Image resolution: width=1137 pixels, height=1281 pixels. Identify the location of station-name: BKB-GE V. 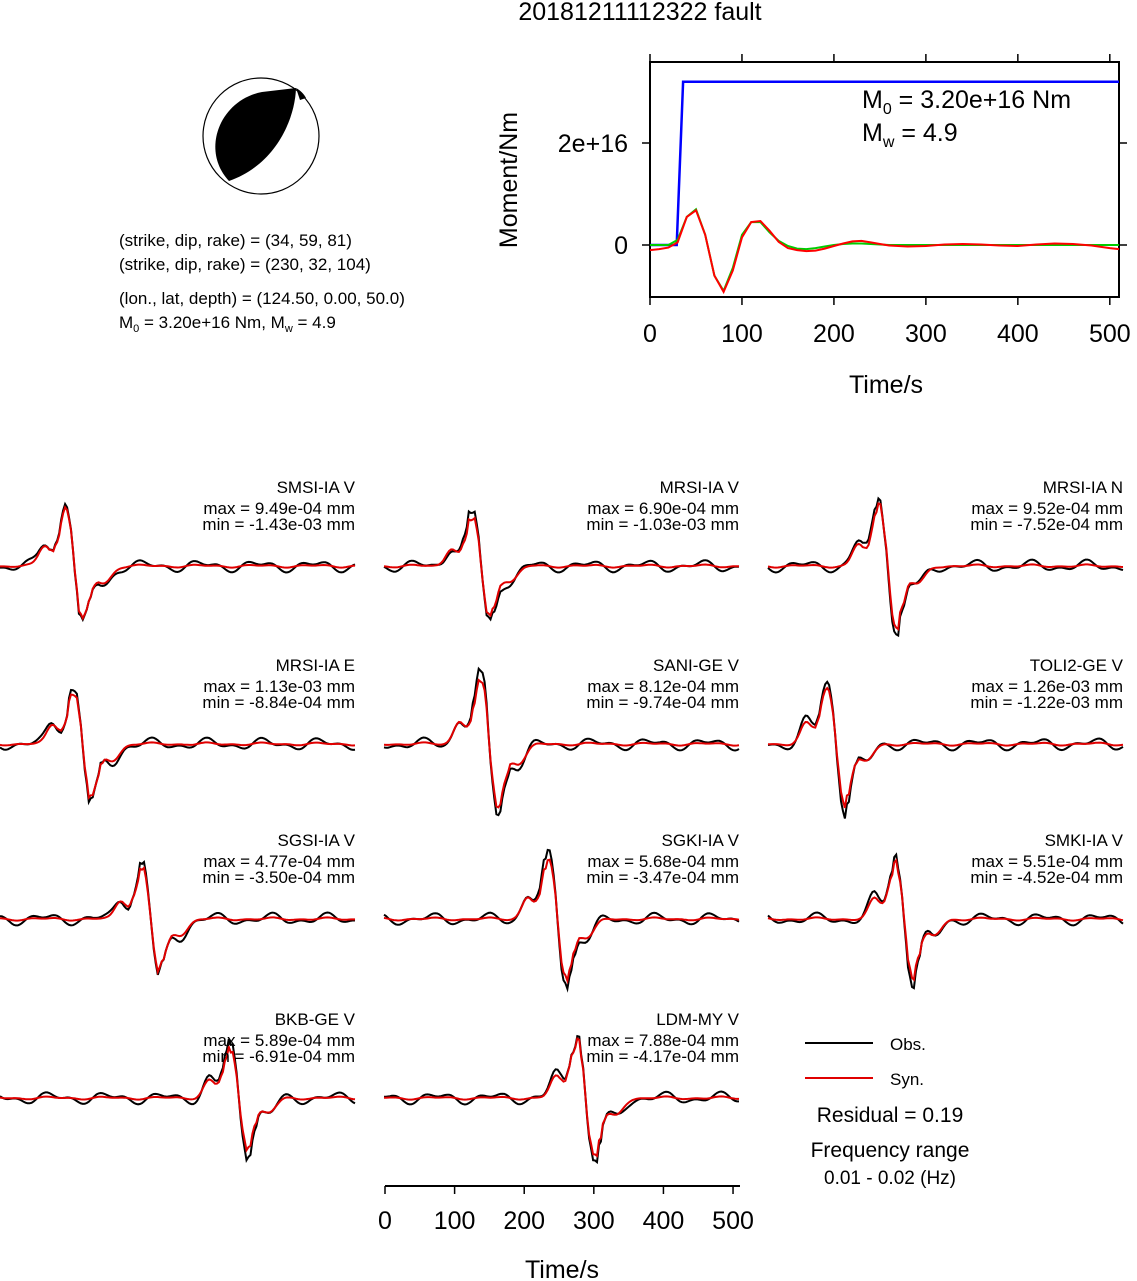
(315, 1019).